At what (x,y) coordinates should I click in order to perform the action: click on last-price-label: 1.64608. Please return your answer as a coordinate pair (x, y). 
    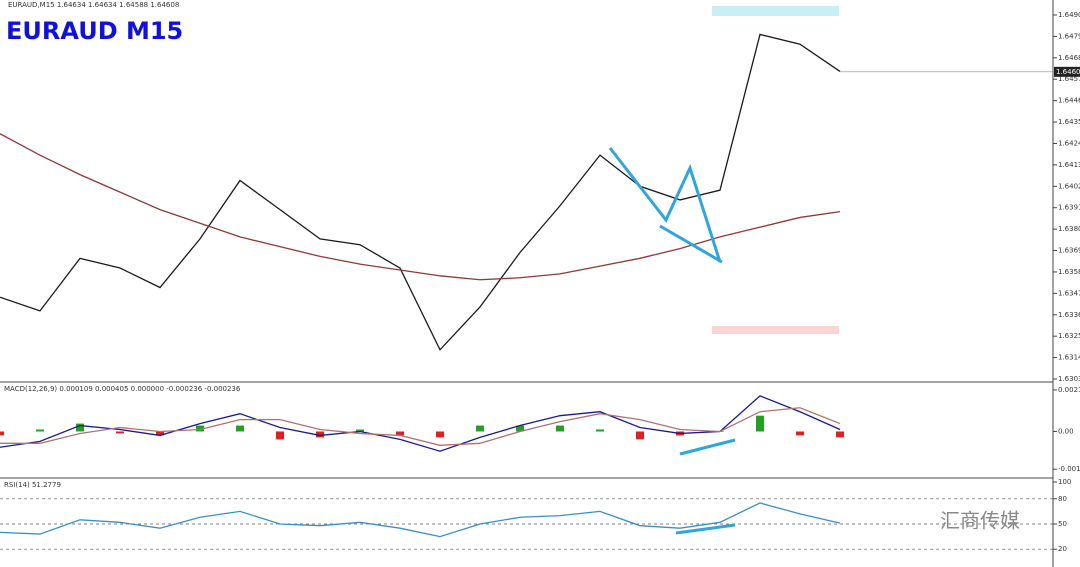
    Looking at the image, I should click on (1068, 72).